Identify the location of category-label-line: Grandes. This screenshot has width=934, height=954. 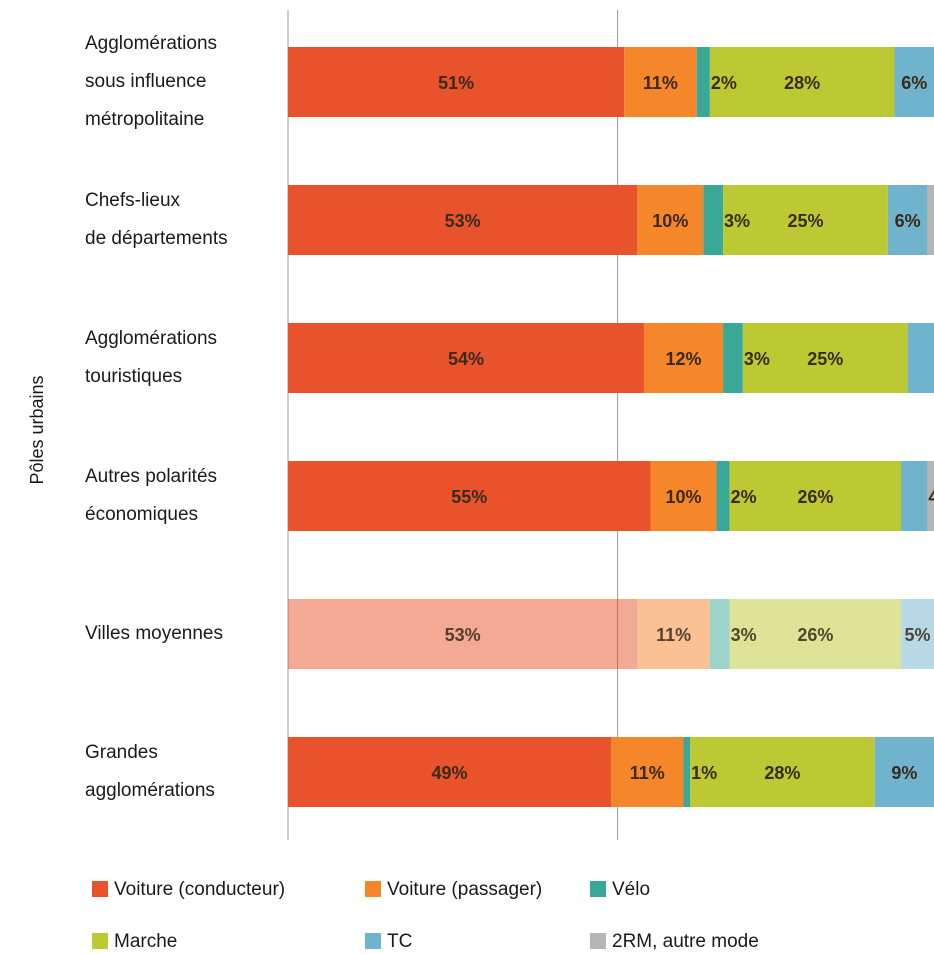
(121, 752).